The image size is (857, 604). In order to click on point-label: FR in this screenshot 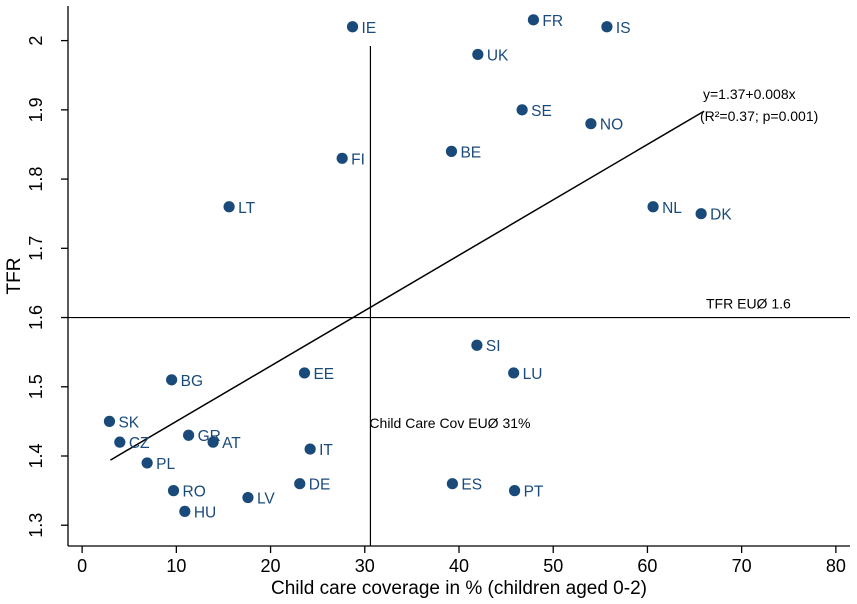, I will do `click(552, 21)`.